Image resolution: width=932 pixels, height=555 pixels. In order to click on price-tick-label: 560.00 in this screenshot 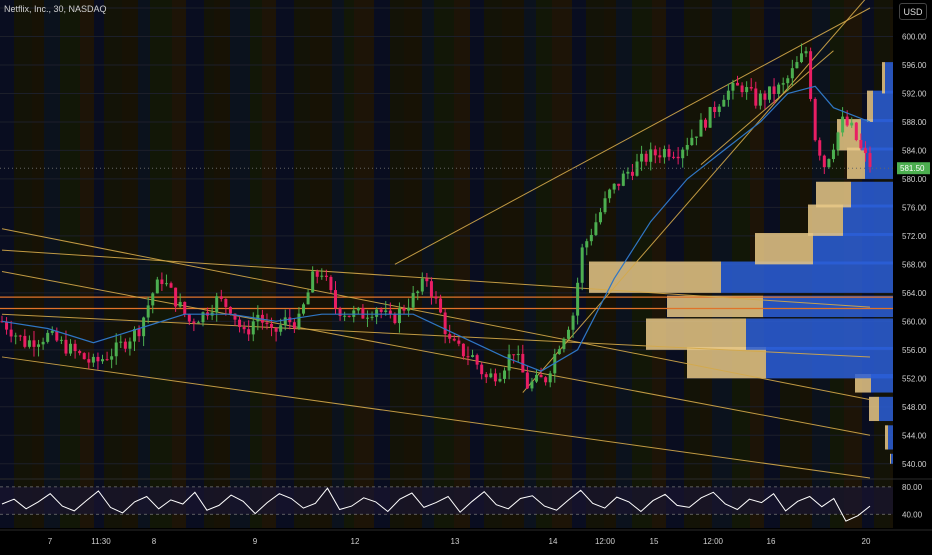, I will do `click(914, 321)`.